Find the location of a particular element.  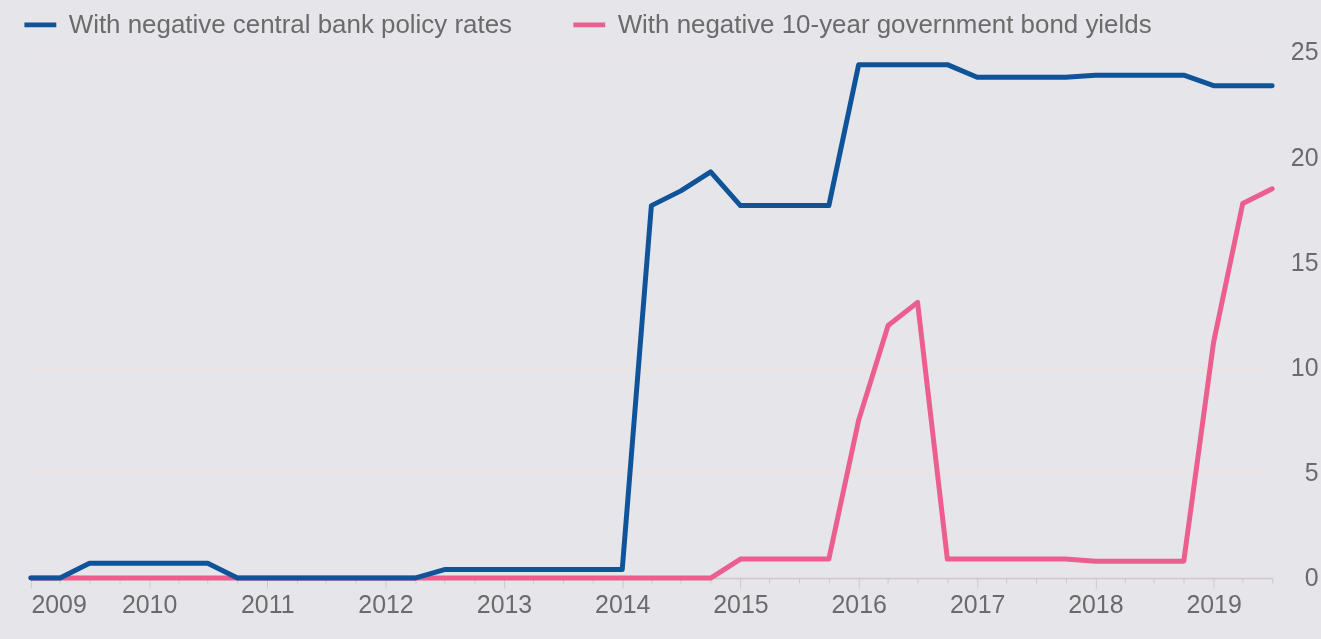

y2-tick-label: 5 is located at coordinates (1311, 472).